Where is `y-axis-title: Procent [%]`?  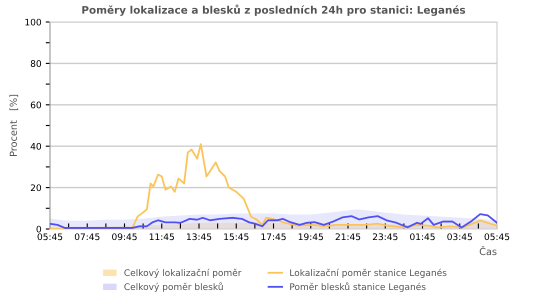 y-axis-title: Procent [%] is located at coordinates (13, 125).